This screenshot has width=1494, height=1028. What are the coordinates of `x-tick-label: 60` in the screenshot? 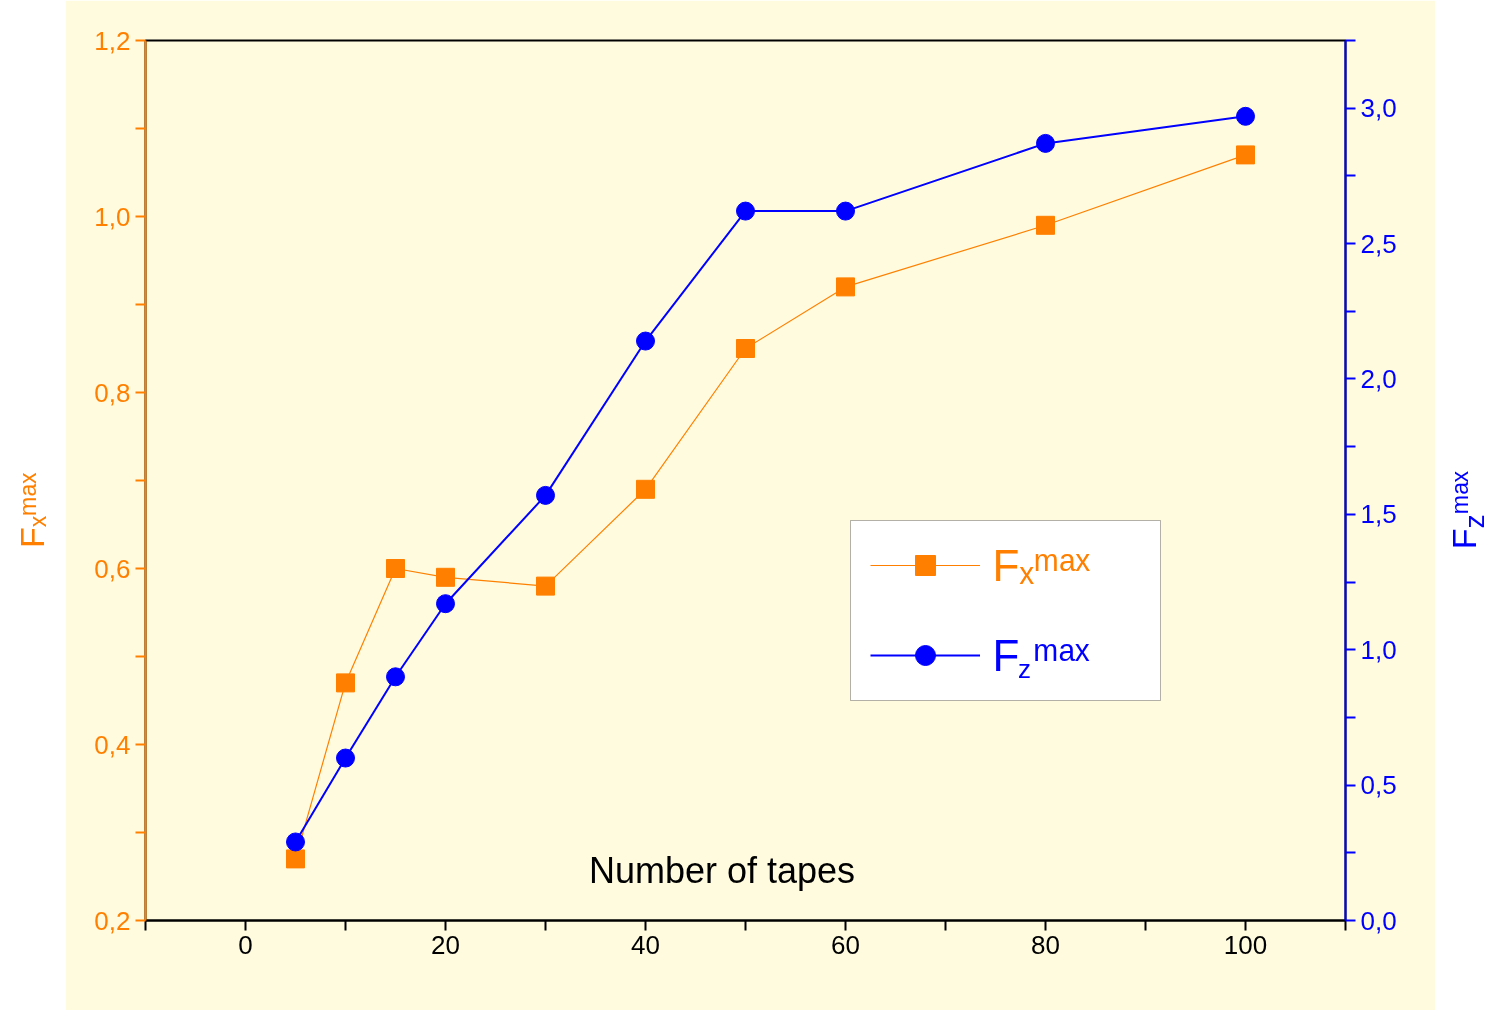 It's located at (845, 944).